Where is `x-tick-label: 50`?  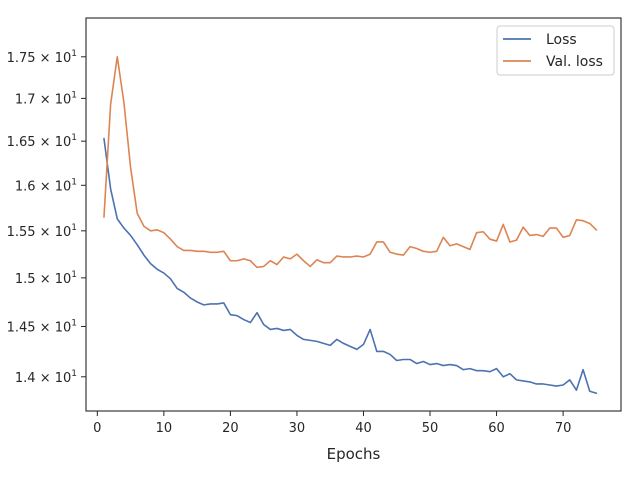 x-tick-label: 50 is located at coordinates (430, 428).